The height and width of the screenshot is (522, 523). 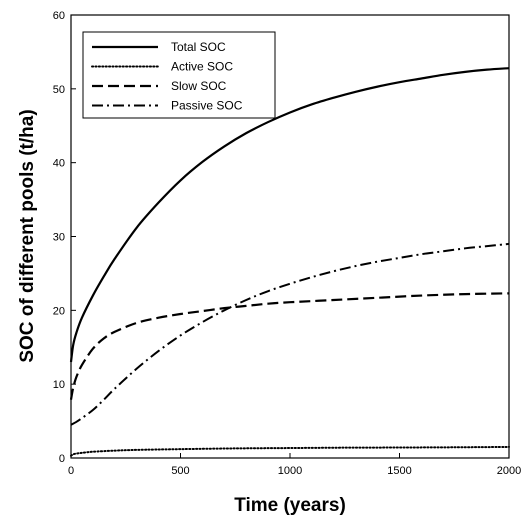 I want to click on y-tick-label: 10, so click(x=59, y=385).